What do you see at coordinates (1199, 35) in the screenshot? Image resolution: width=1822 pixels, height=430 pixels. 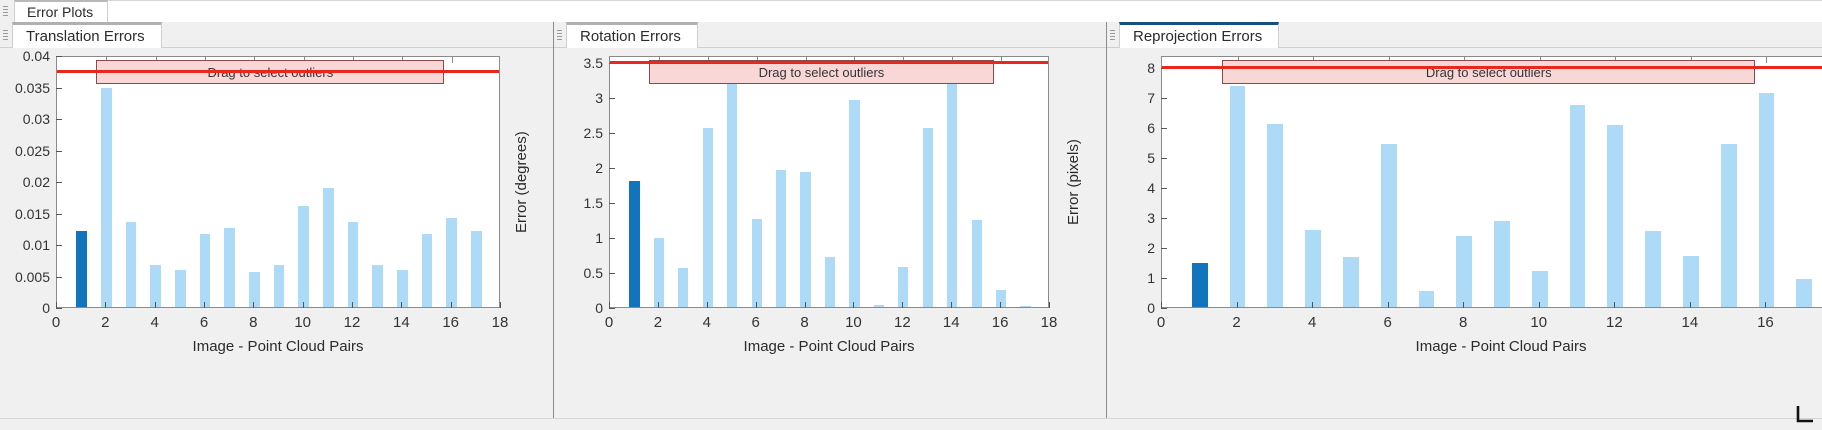 I see `tab-reprojection-errors: Reprojection Errors` at bounding box center [1199, 35].